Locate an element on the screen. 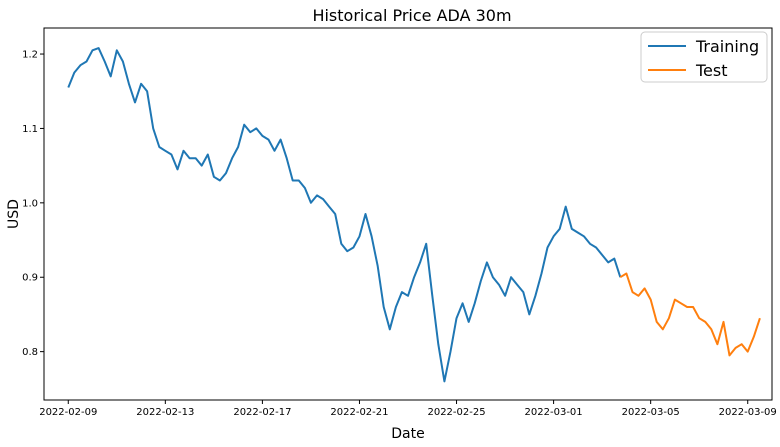  x-tick-label: 2022-02-17 is located at coordinates (262, 412).